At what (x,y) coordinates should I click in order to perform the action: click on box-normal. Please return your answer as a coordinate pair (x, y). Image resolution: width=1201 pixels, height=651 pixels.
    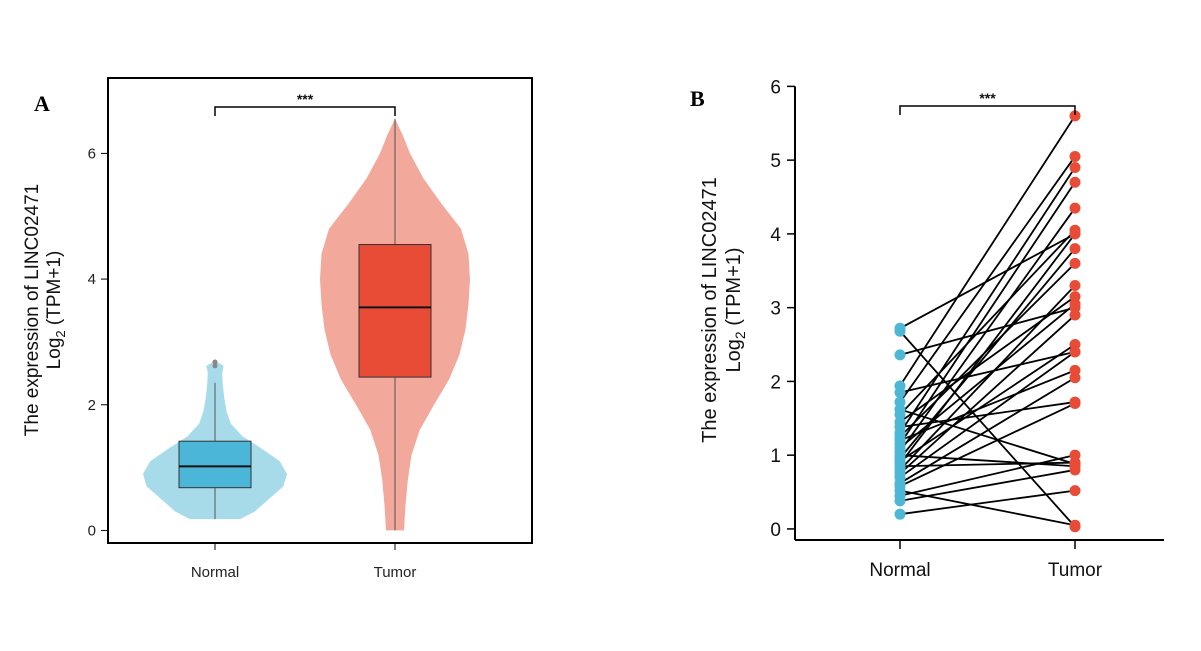
    Looking at the image, I should click on (215, 464).